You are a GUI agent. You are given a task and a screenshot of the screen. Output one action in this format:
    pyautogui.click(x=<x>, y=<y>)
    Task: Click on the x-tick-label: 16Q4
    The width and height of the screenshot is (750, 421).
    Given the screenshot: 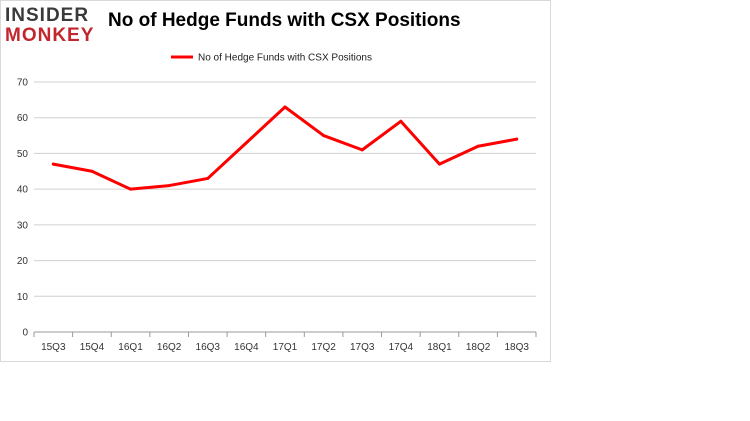 What is the action you would take?
    pyautogui.click(x=246, y=347)
    